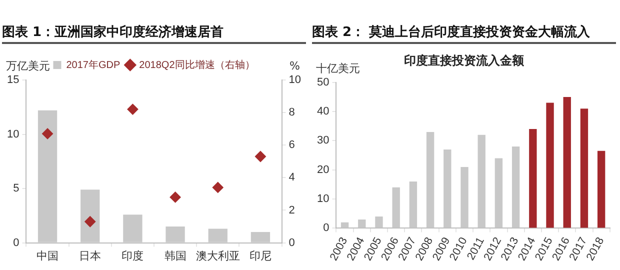 Image resolution: width=620 pixels, height=270 pixels. I want to click on chart-title: 图表 1：亚洲国家中印度经济增速居首, so click(154, 24).